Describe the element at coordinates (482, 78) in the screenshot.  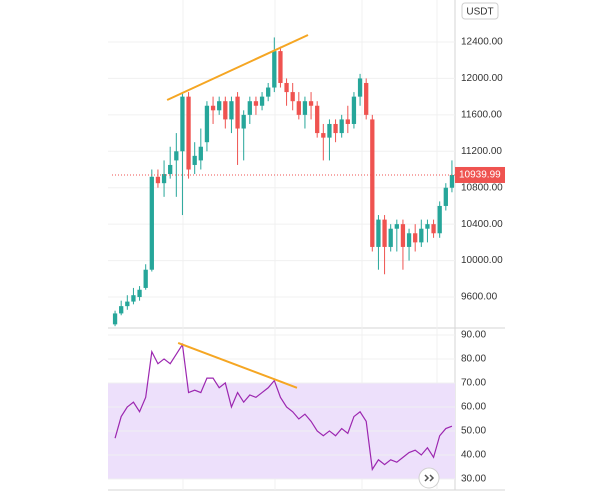
I see `y-tick-label: 12000.00` at that location.